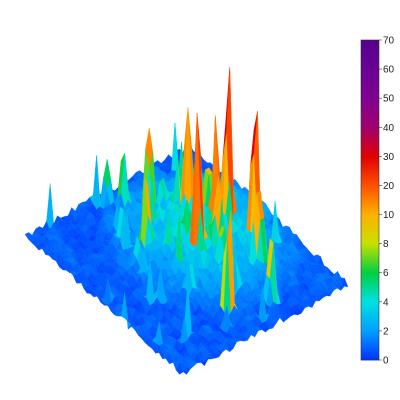  What do you see at coordinates (389, 128) in the screenshot?
I see `colorbar-tick-label: 40` at bounding box center [389, 128].